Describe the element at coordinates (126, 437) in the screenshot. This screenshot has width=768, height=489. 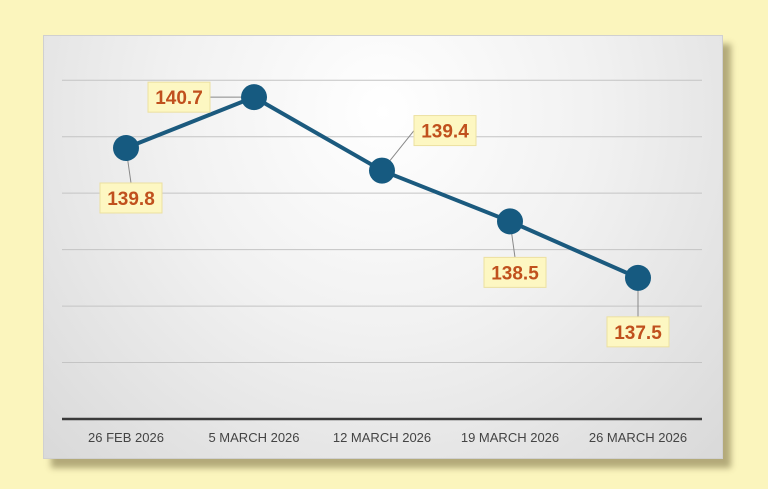
I see `x-tick-label: 26 FEB 2026` at that location.